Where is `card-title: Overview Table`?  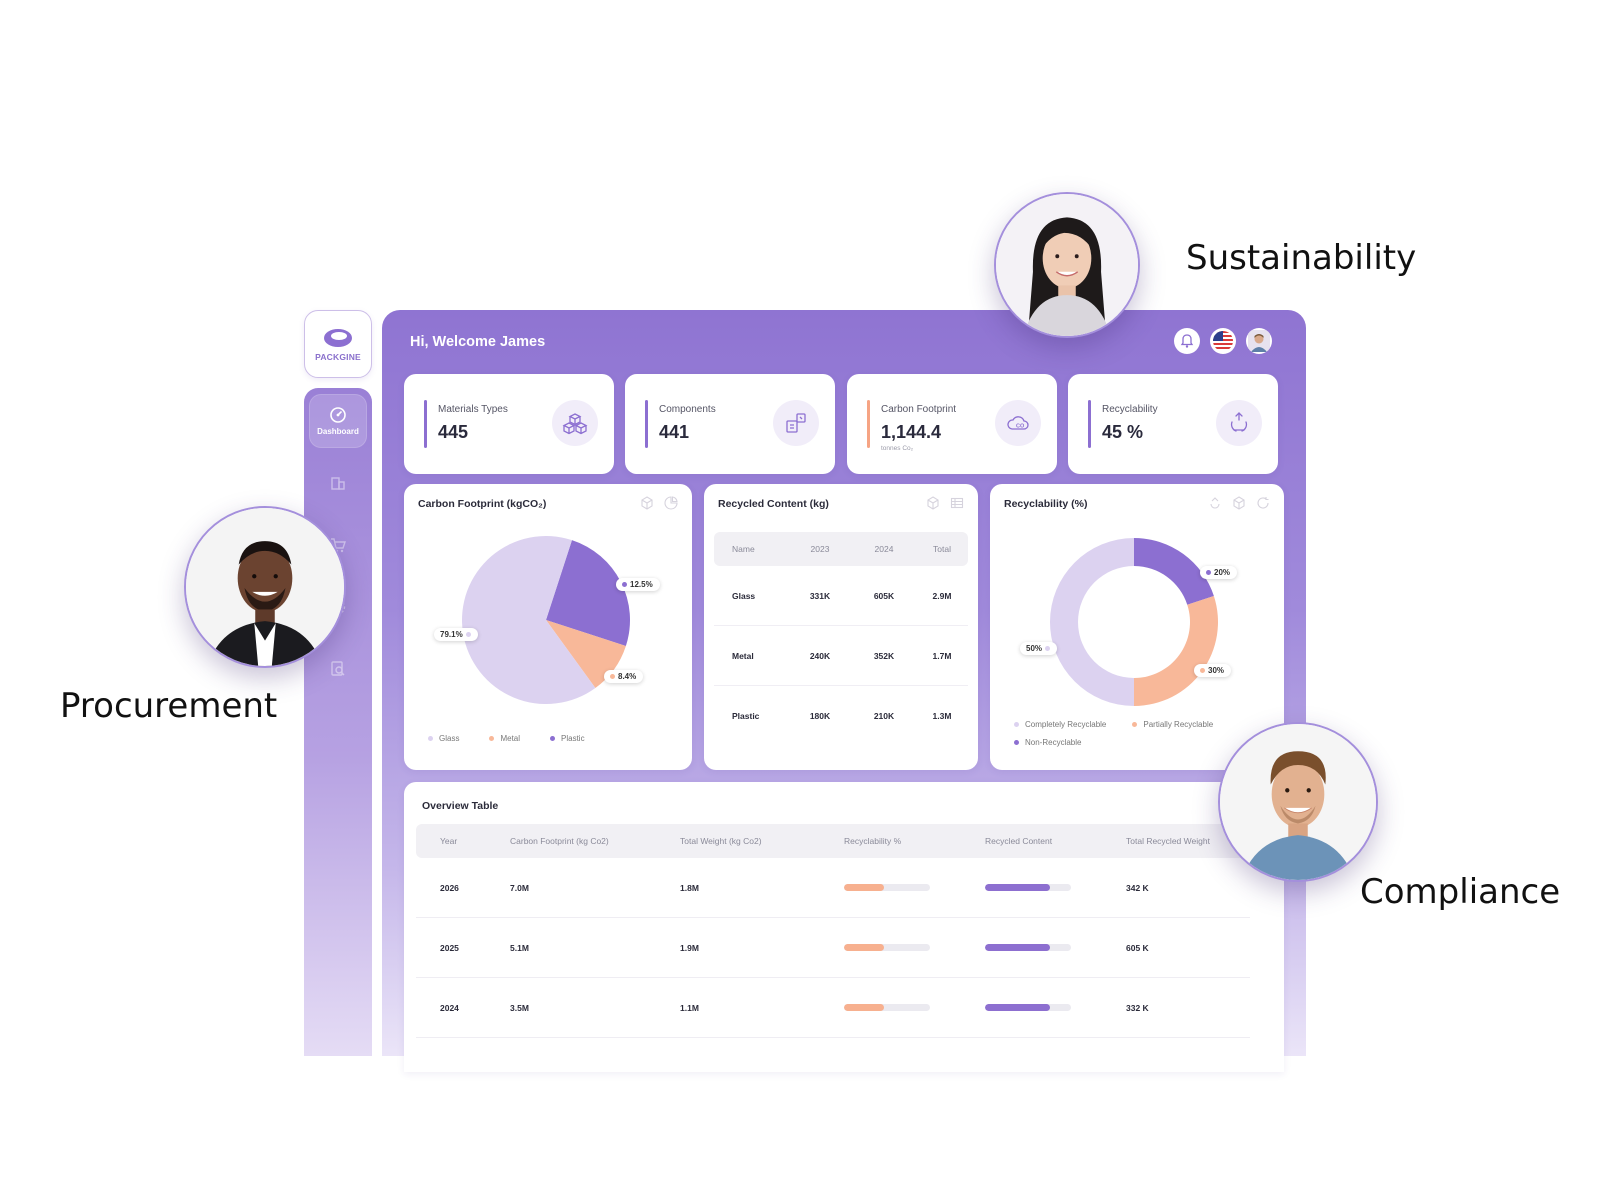
card-title: Overview Table is located at coordinates (460, 806).